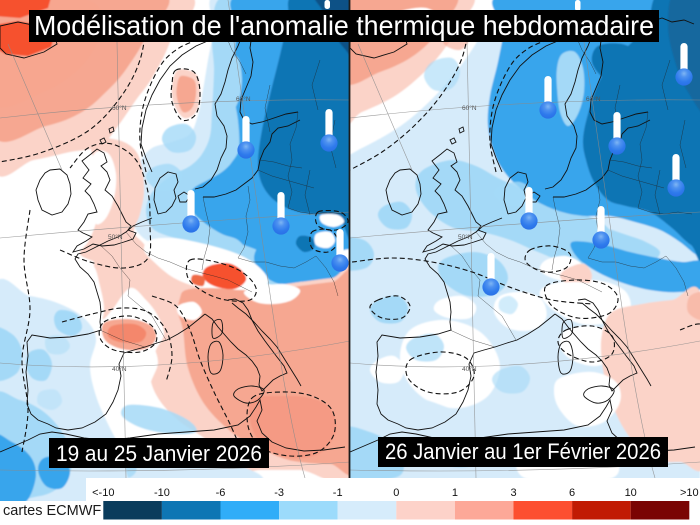 The width and height of the screenshot is (700, 525). What do you see at coordinates (572, 493) in the screenshot?
I see `svg-text: 6` at bounding box center [572, 493].